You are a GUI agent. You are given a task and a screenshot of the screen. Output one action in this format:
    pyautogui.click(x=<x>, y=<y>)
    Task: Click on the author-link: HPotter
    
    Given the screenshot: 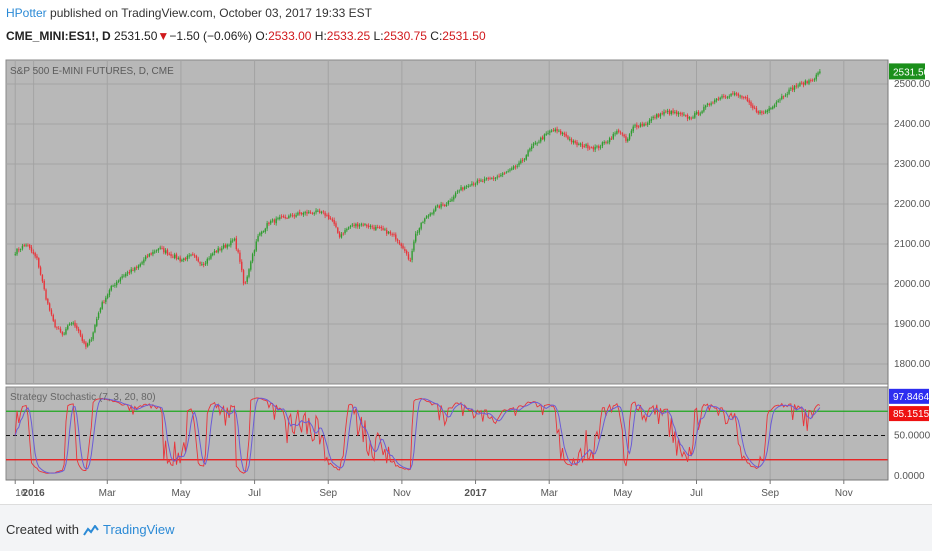 What is the action you would take?
    pyautogui.click(x=26, y=13)
    